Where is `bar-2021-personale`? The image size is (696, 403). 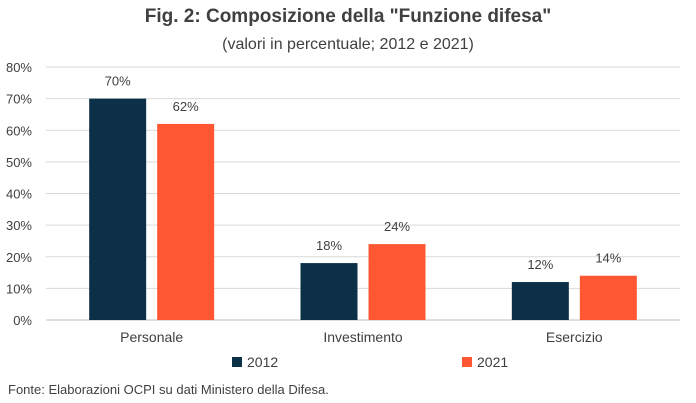 bar-2021-personale is located at coordinates (186, 221).